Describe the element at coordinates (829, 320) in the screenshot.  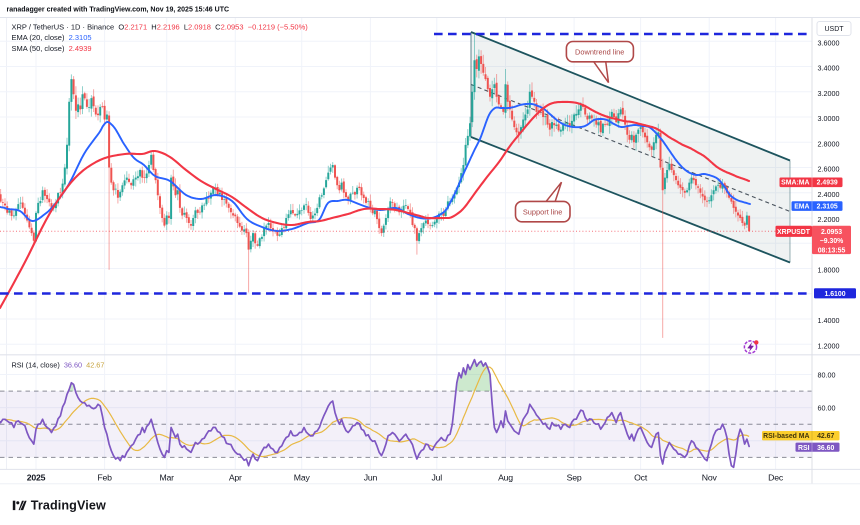
I see `svg-text: 1.4000` at that location.